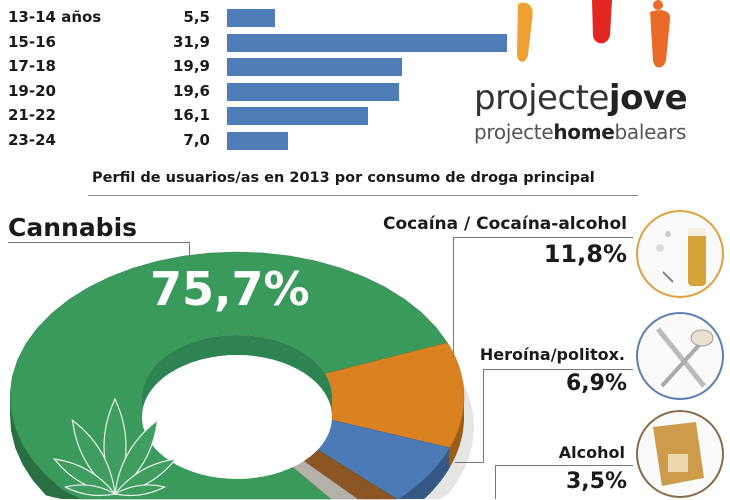 The image size is (730, 500). What do you see at coordinates (237, 376) in the screenshot?
I see `donut-hole-wall` at bounding box center [237, 376].